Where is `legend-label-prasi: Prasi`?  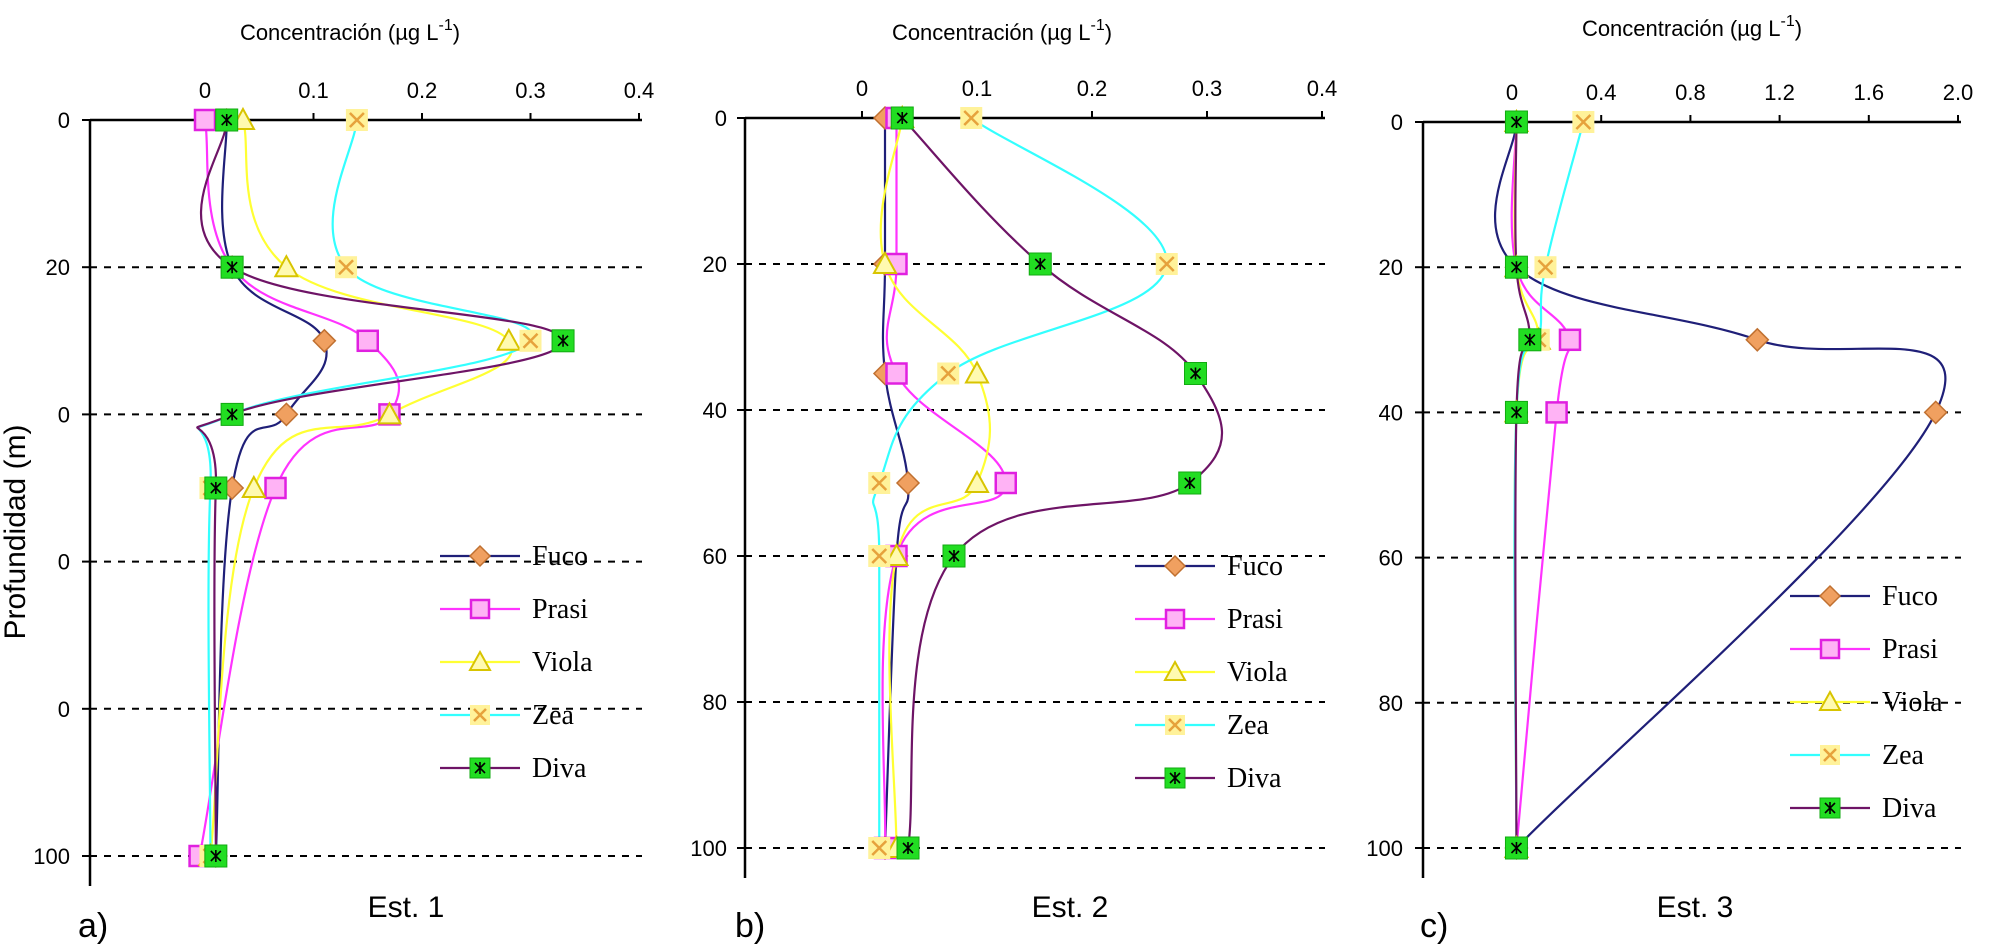 legend-label-prasi: Prasi is located at coordinates (1255, 619).